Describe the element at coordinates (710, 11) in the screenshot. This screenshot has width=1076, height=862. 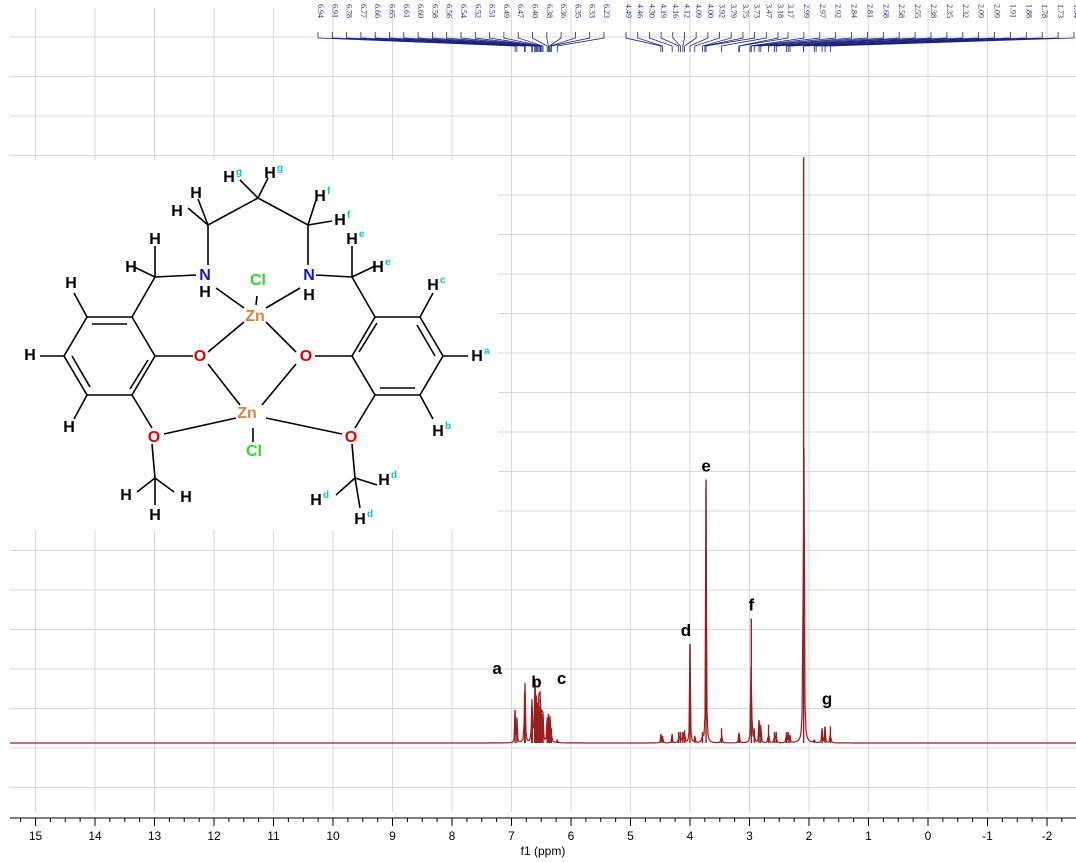
I see `peak-list-label: 4.00` at that location.